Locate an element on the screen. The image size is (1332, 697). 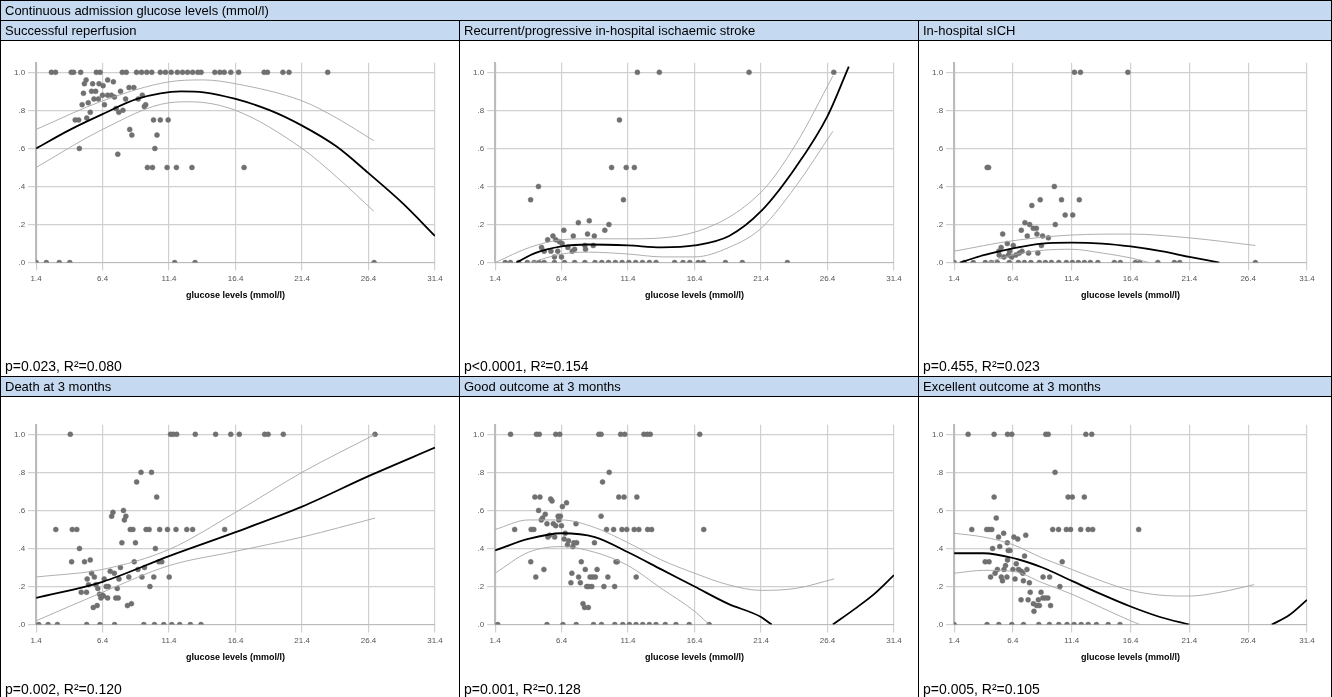
text: Continuous admission glucose levels (mmol/l) is located at coordinates (666, 11).